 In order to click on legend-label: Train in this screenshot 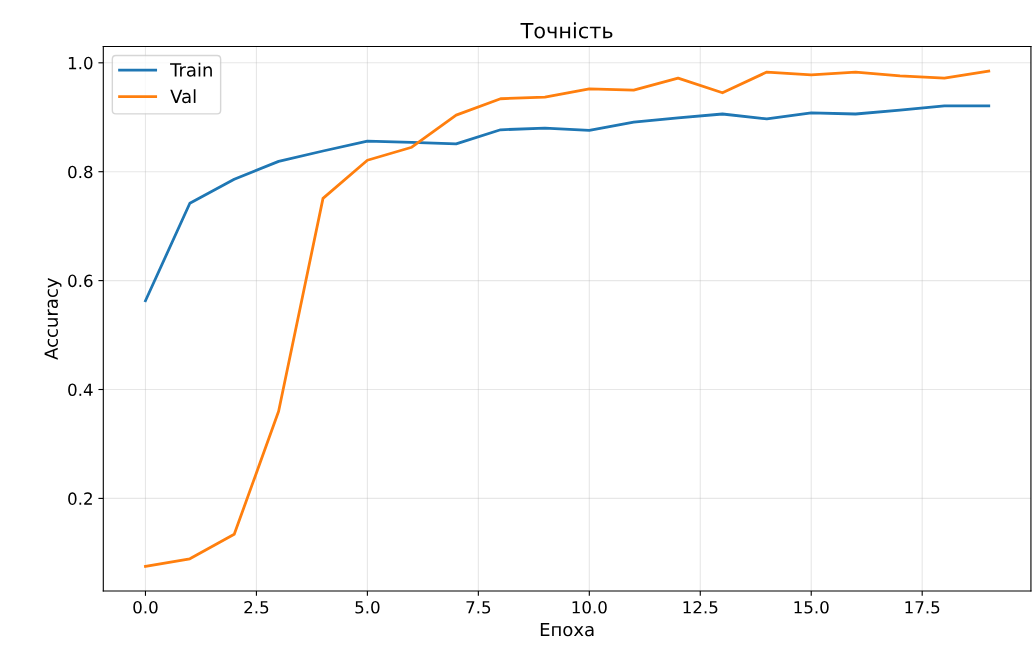, I will do `click(191, 69)`.